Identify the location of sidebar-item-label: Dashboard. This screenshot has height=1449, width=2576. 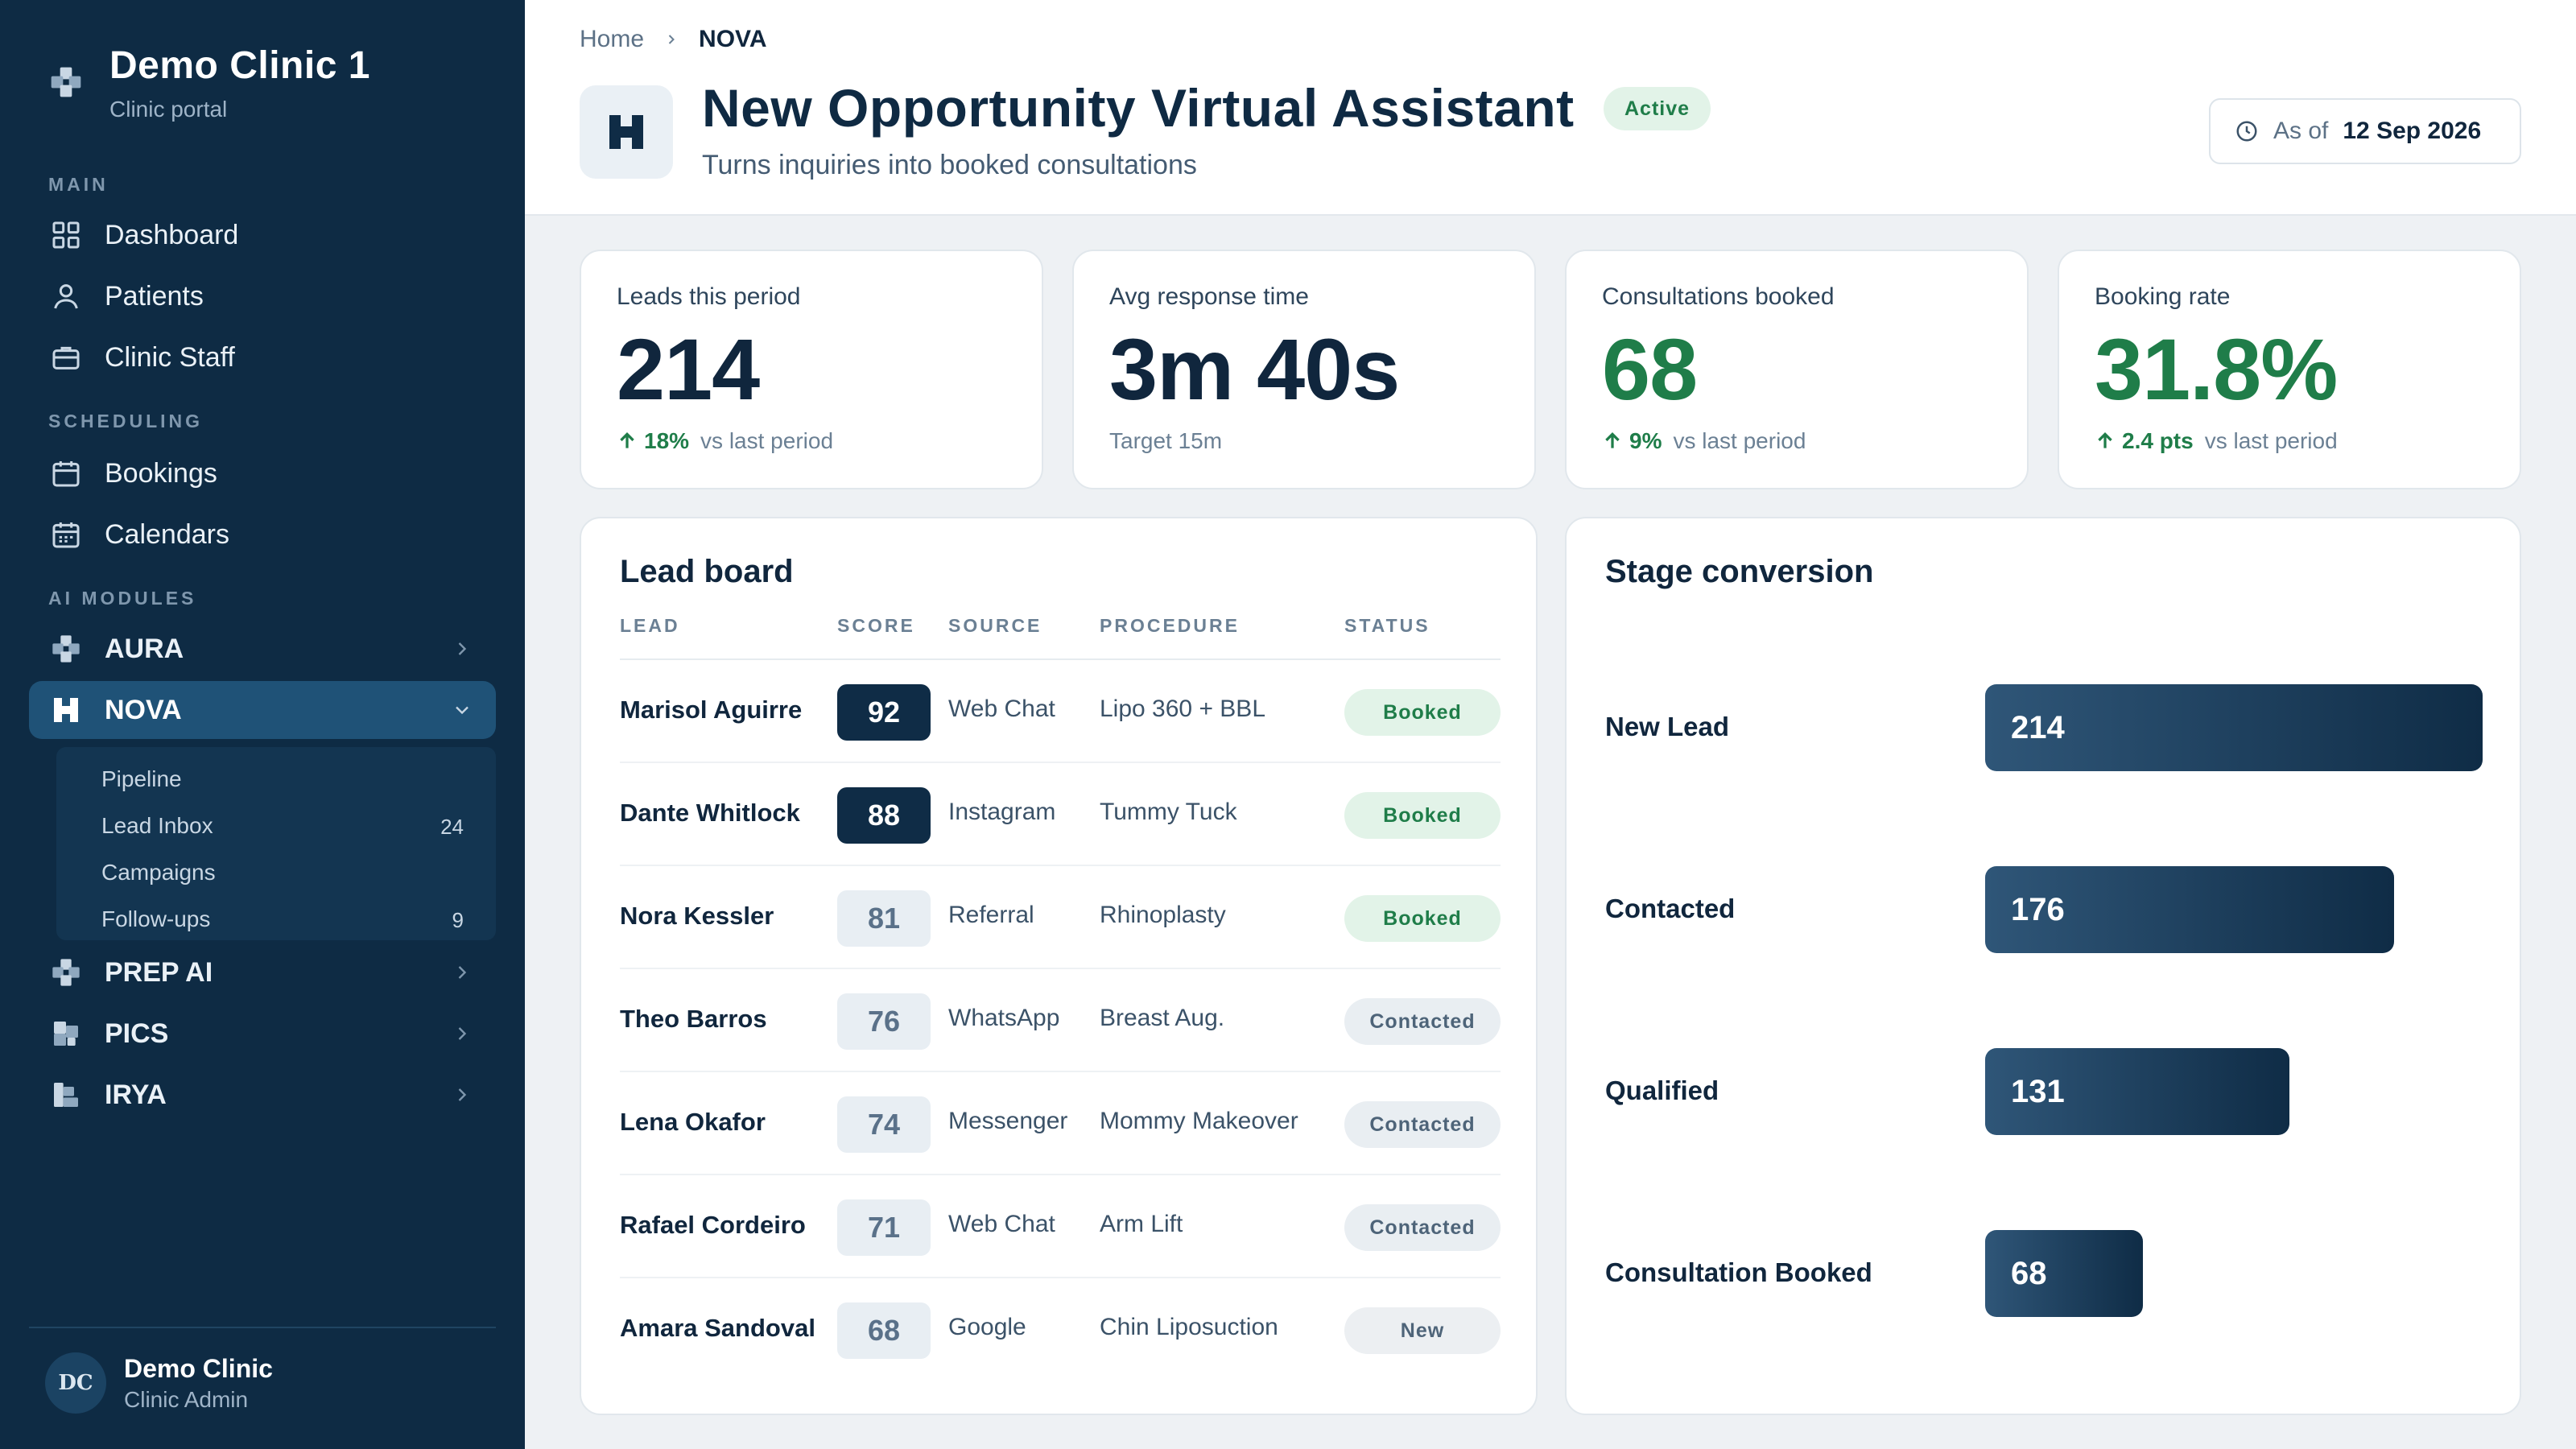
(172, 234).